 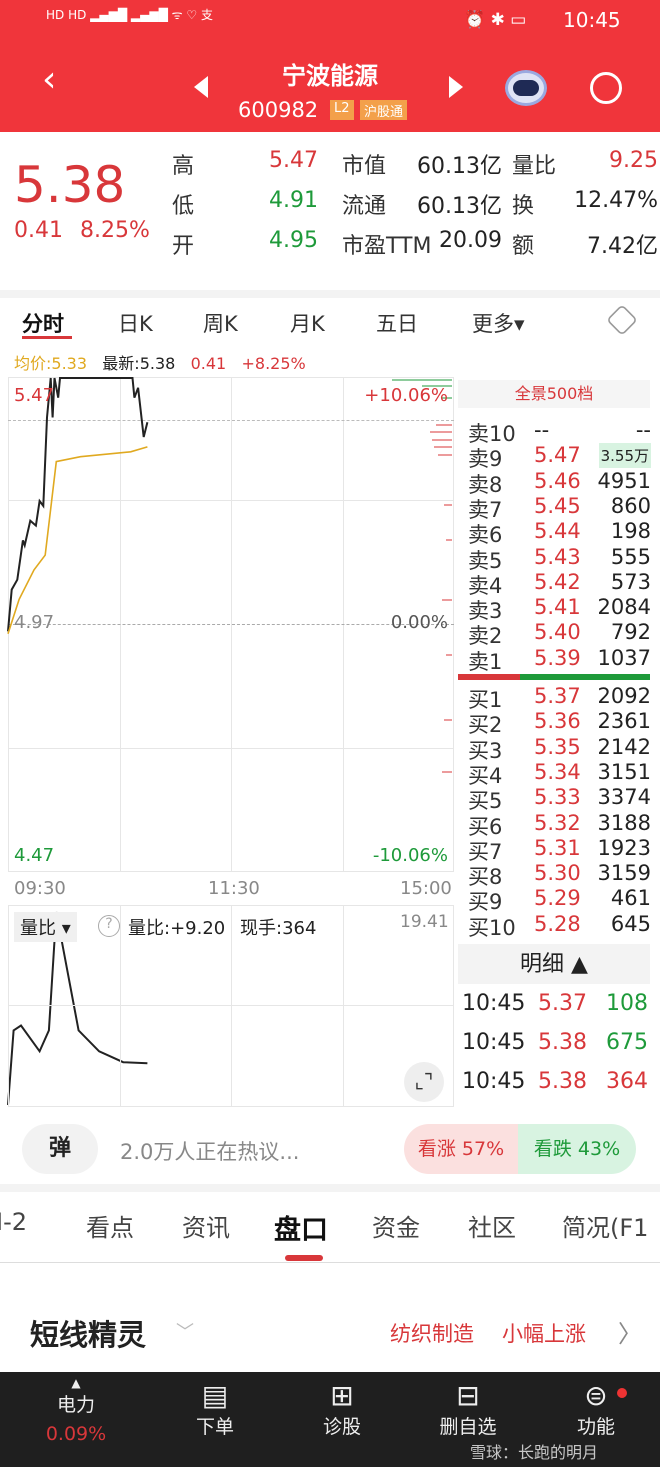 I want to click on short-line-title: 短线精灵, so click(x=88, y=1335).